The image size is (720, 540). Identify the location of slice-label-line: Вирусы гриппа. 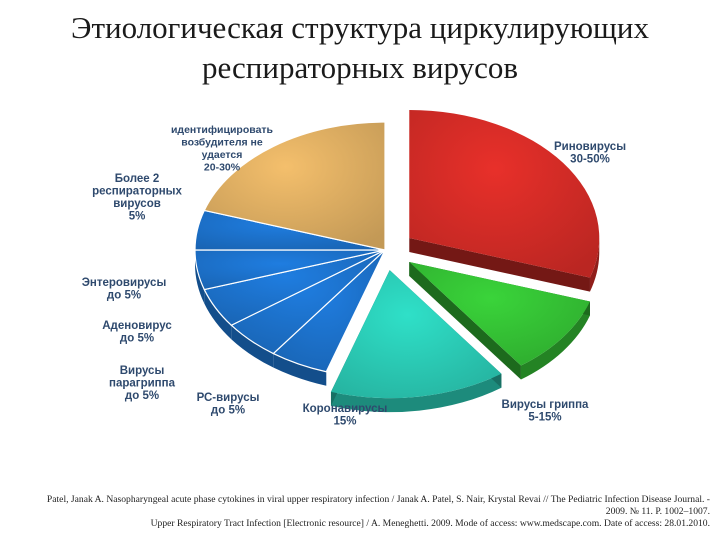
(546, 405).